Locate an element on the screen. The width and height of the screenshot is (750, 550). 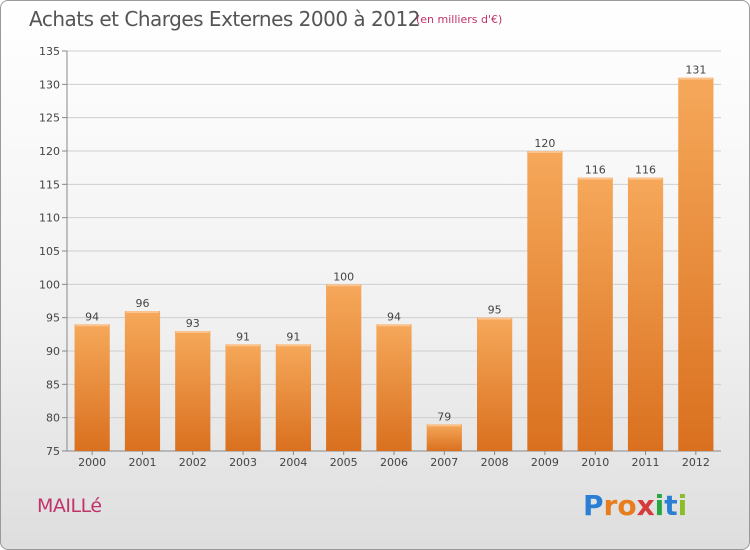
chart-title: Achats et Charges Externes 2000 à 2012 is located at coordinates (224, 19).